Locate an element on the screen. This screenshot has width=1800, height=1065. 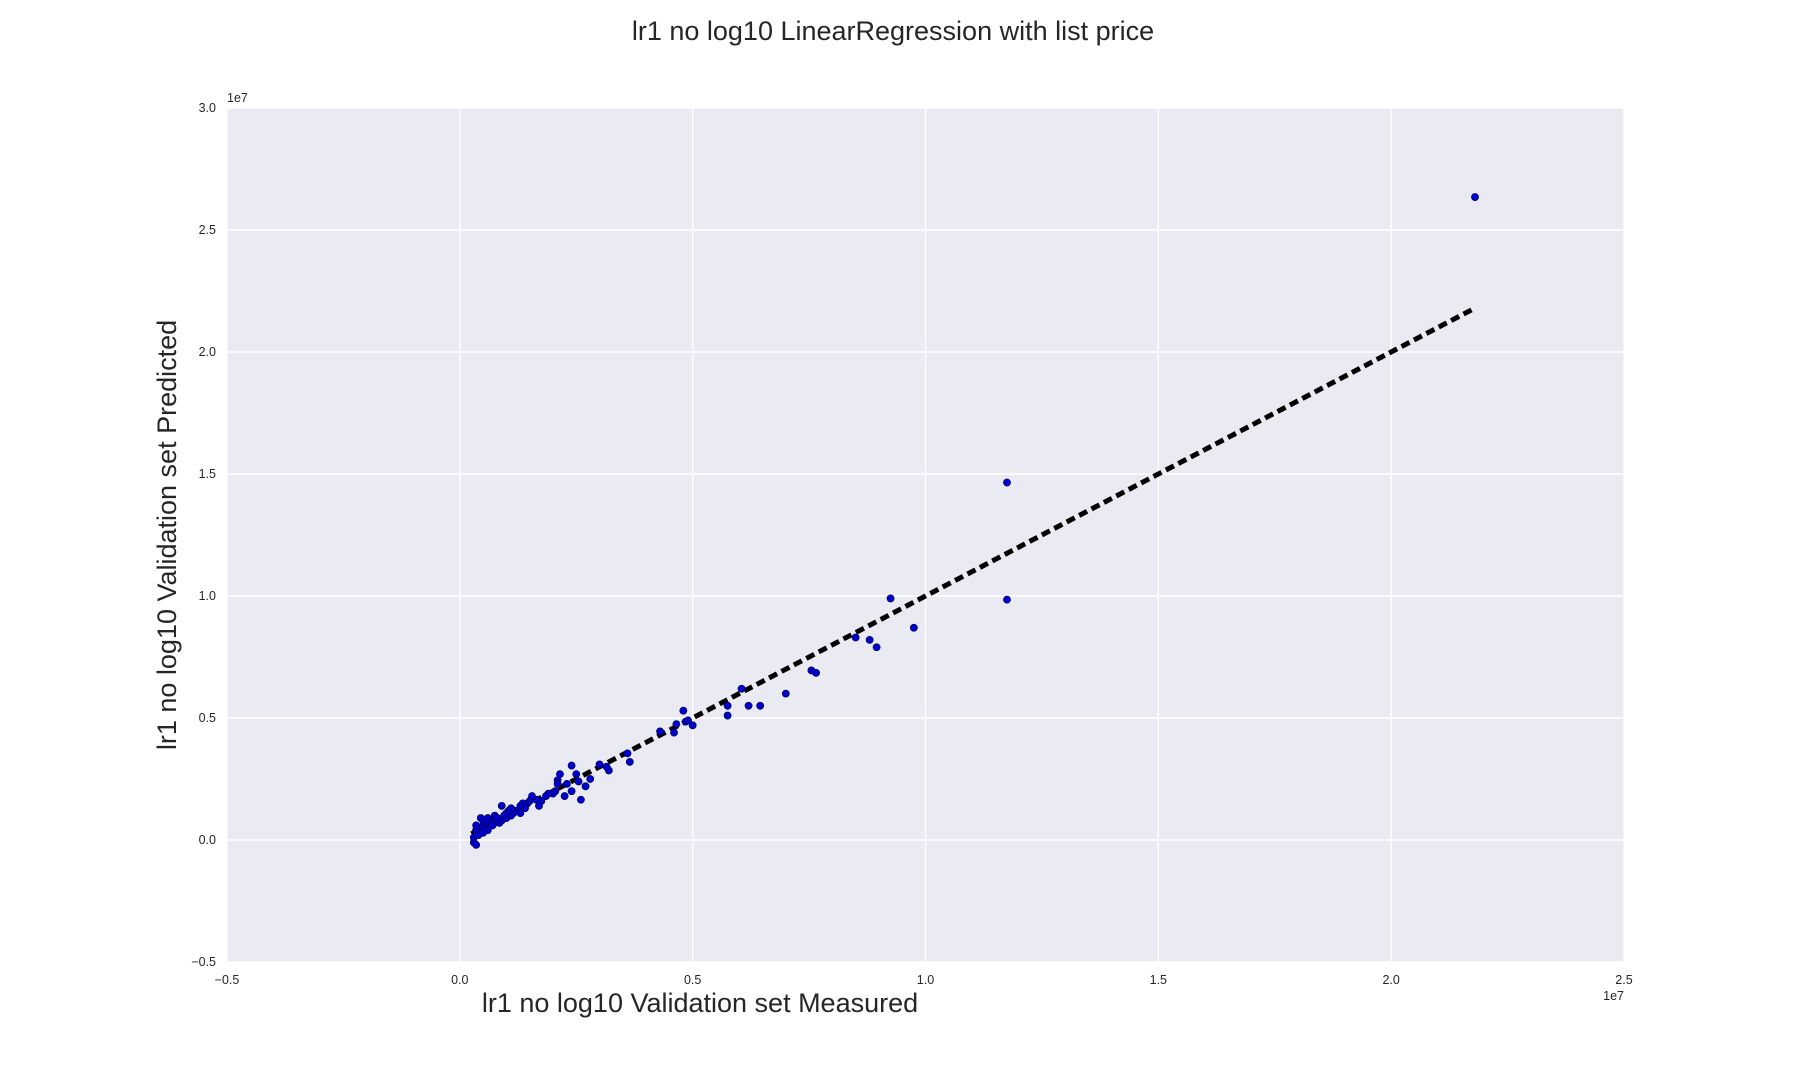
y-tick-label: 0.0 is located at coordinates (207, 840).